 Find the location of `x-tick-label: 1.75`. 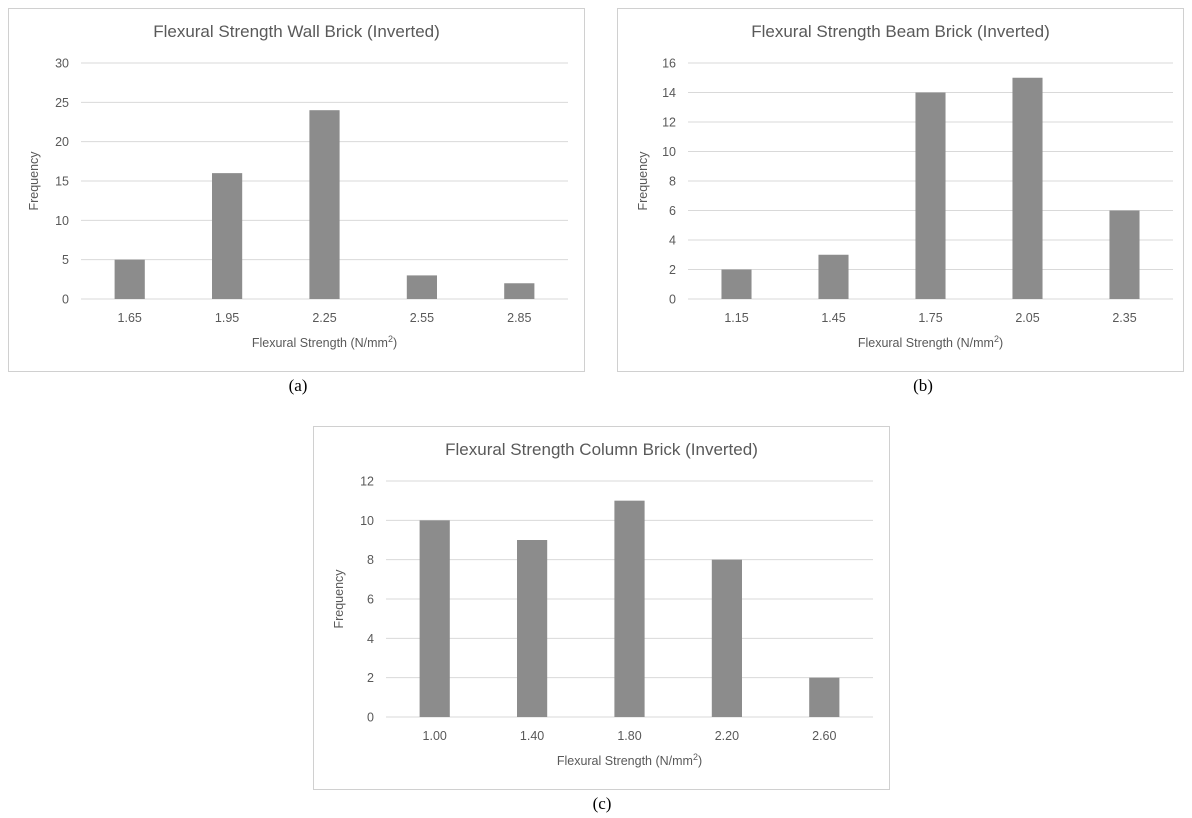

x-tick-label: 1.75 is located at coordinates (930, 318).